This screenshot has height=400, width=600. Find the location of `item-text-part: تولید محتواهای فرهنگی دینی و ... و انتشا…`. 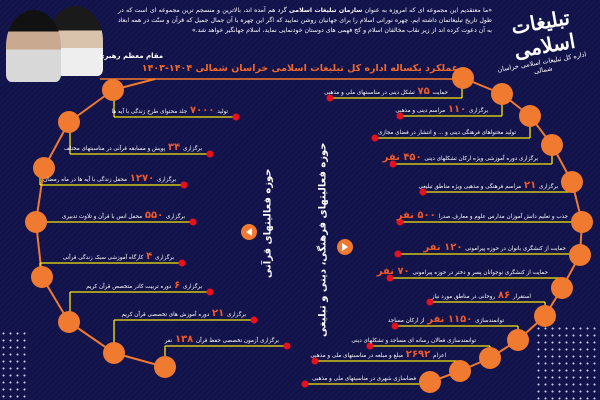

item-text-part: تولید محتواهای فرهنگی دینی و ... و انتشا… is located at coordinates (447, 133).